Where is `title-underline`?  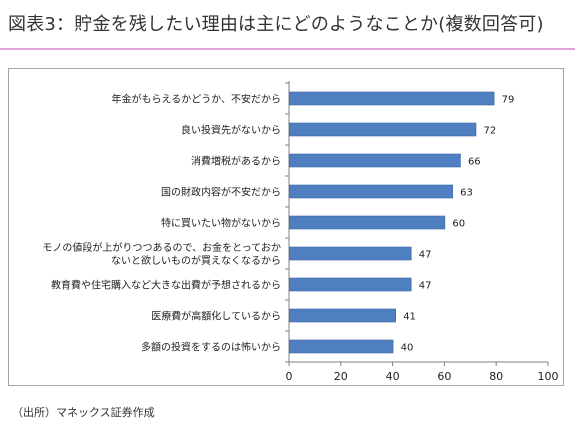
title-underline is located at coordinates (287, 49).